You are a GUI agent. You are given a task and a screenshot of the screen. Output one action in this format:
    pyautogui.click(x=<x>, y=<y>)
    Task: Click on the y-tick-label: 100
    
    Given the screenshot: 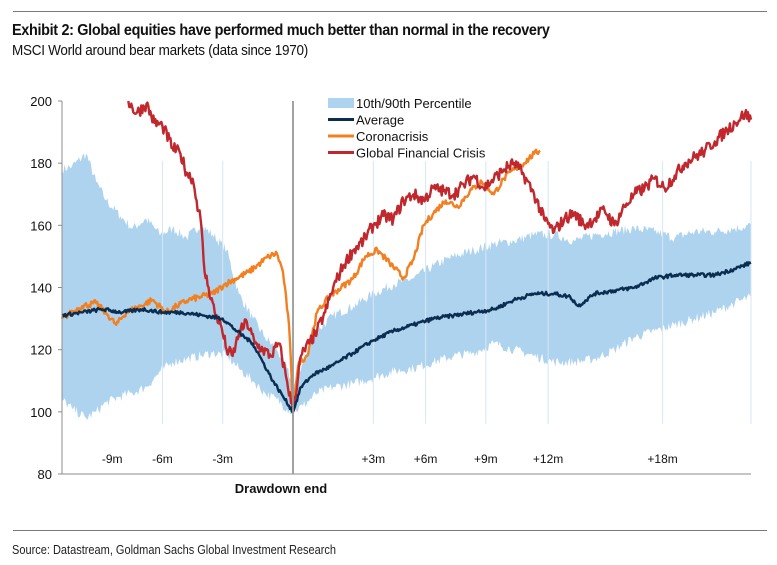 What is the action you would take?
    pyautogui.click(x=41, y=412)
    